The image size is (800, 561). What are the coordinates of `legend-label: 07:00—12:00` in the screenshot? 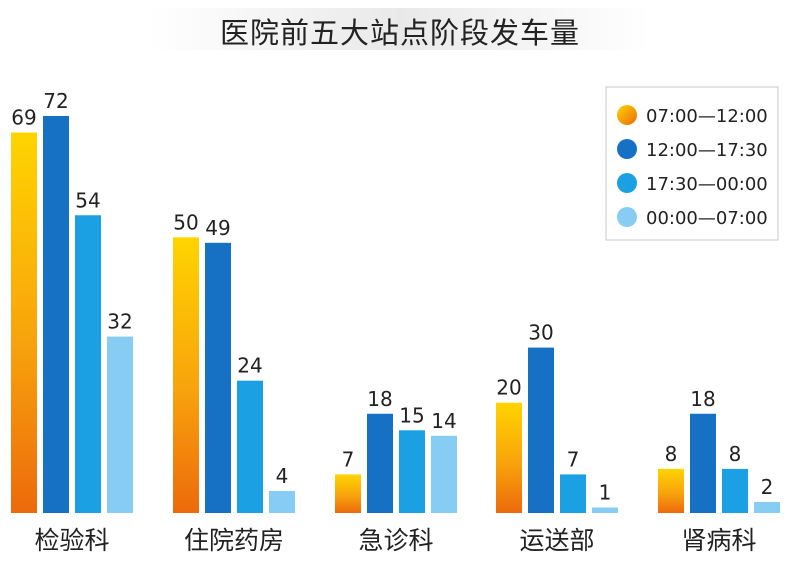 It's located at (707, 116).